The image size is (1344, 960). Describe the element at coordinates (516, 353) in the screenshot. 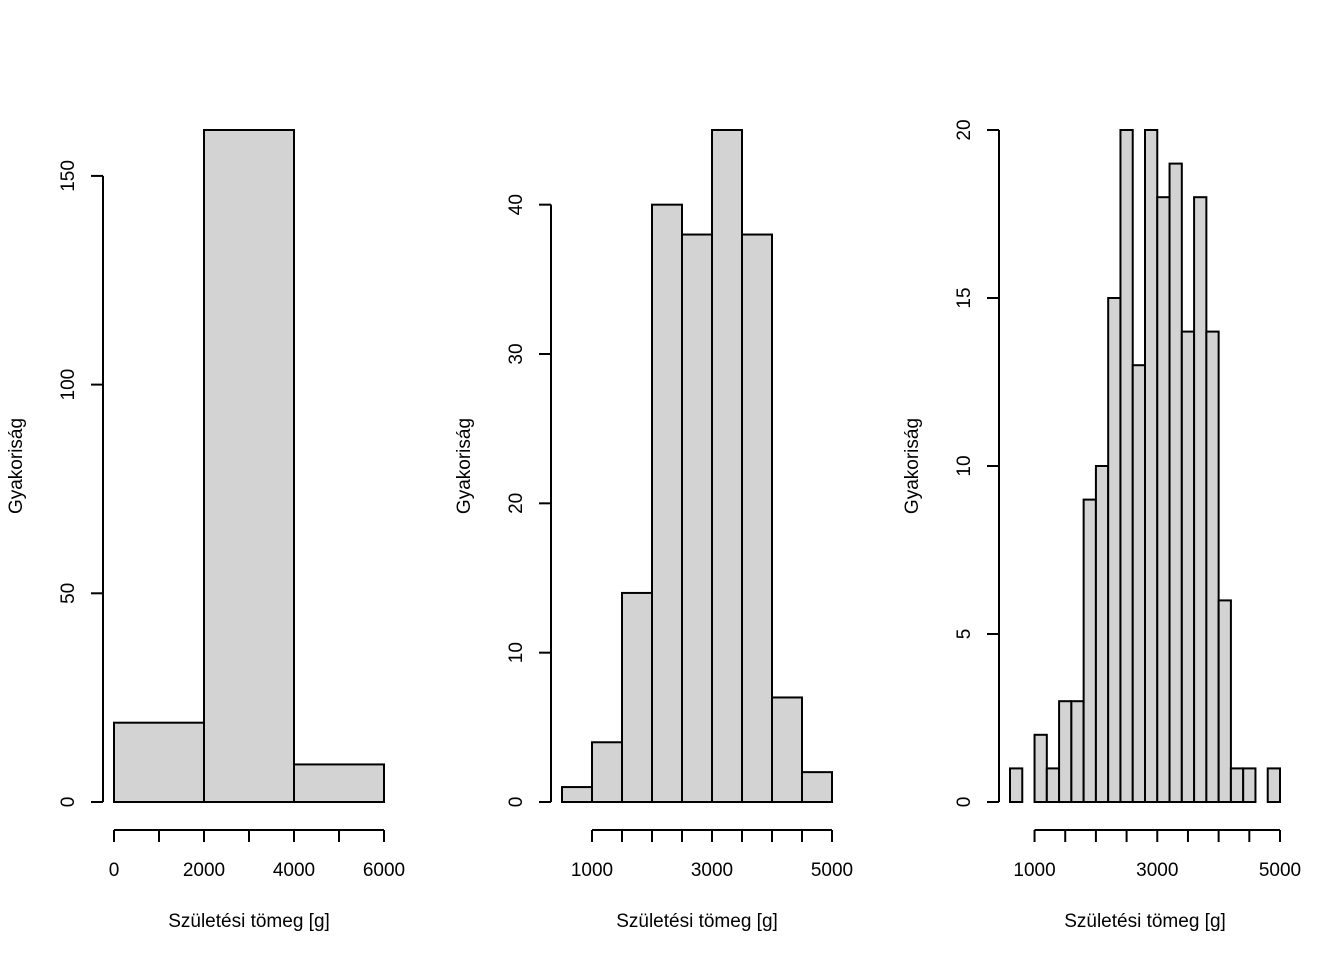

I see `y-tick-label: 30` at that location.